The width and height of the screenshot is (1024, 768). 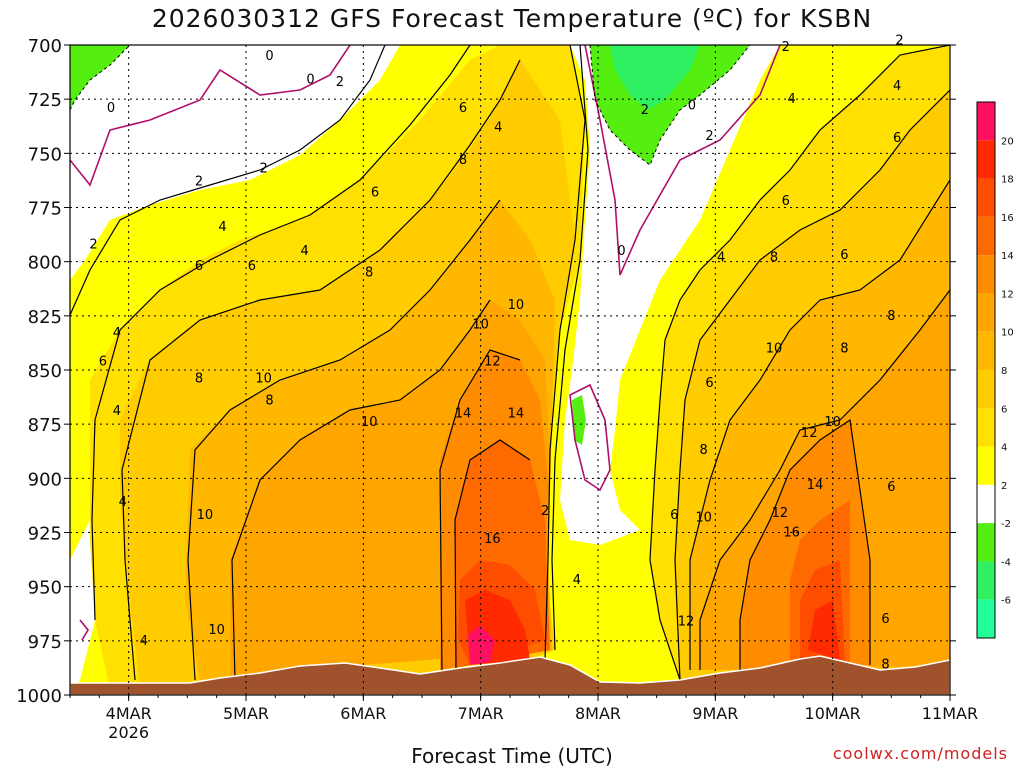 I want to click on credit-text: coolwx.com/models, so click(x=920, y=753).